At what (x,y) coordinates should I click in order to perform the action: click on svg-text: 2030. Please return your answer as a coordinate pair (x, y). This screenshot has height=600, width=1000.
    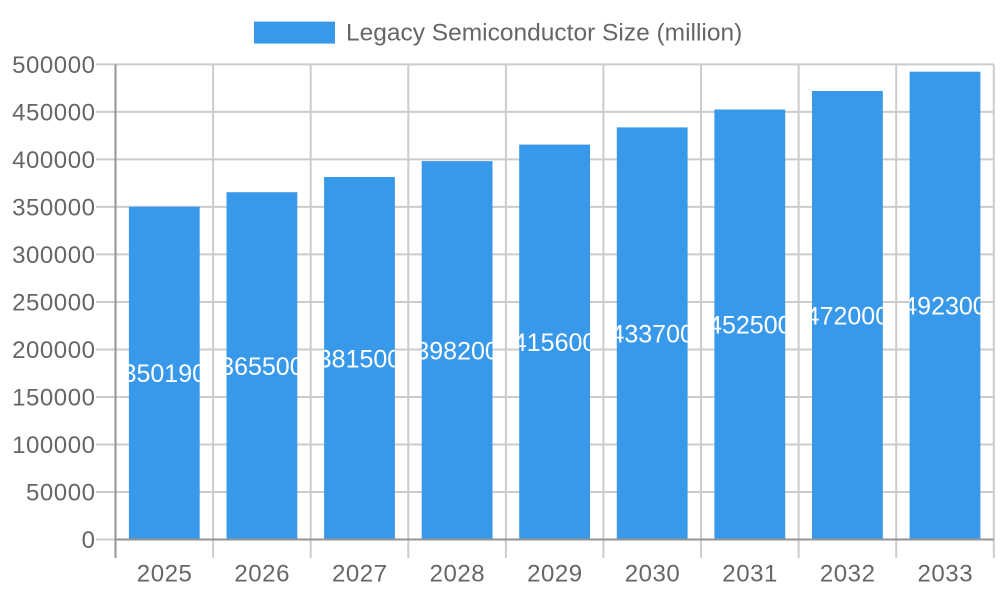
    Looking at the image, I should click on (653, 574).